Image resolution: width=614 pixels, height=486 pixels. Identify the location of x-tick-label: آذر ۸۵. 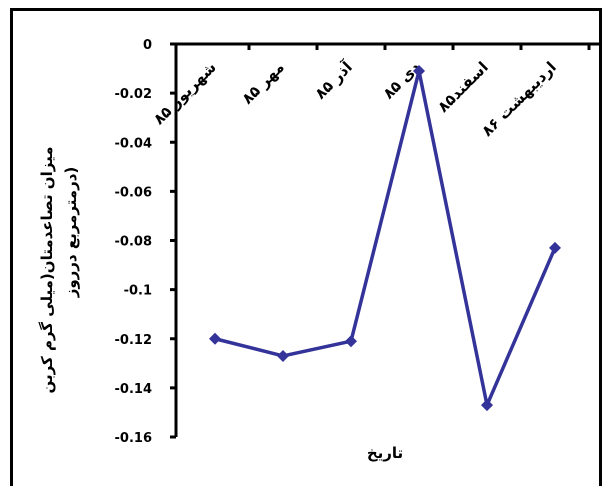
(333, 79).